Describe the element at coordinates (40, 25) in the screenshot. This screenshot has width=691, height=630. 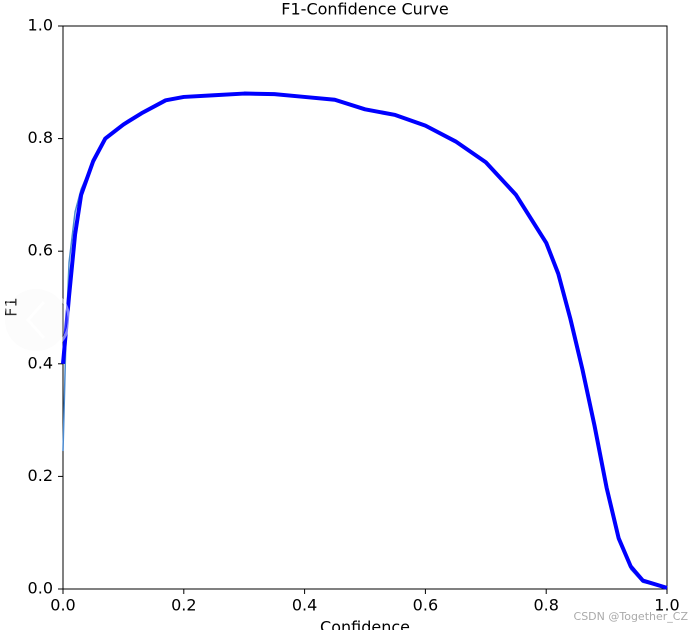
I see `y-tick-label: 1.0` at that location.